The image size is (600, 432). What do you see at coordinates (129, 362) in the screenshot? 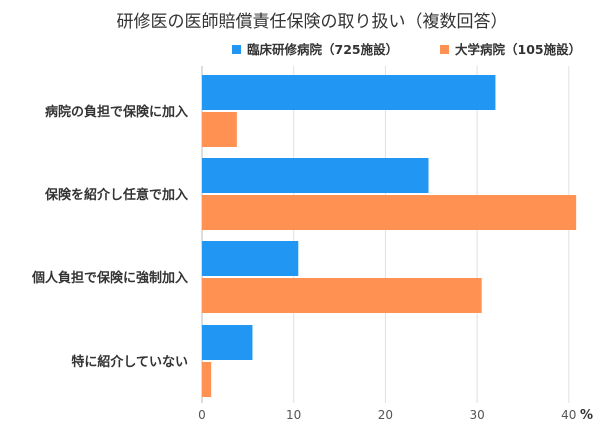
I see `category-label: 特に紹介していない` at bounding box center [129, 362].